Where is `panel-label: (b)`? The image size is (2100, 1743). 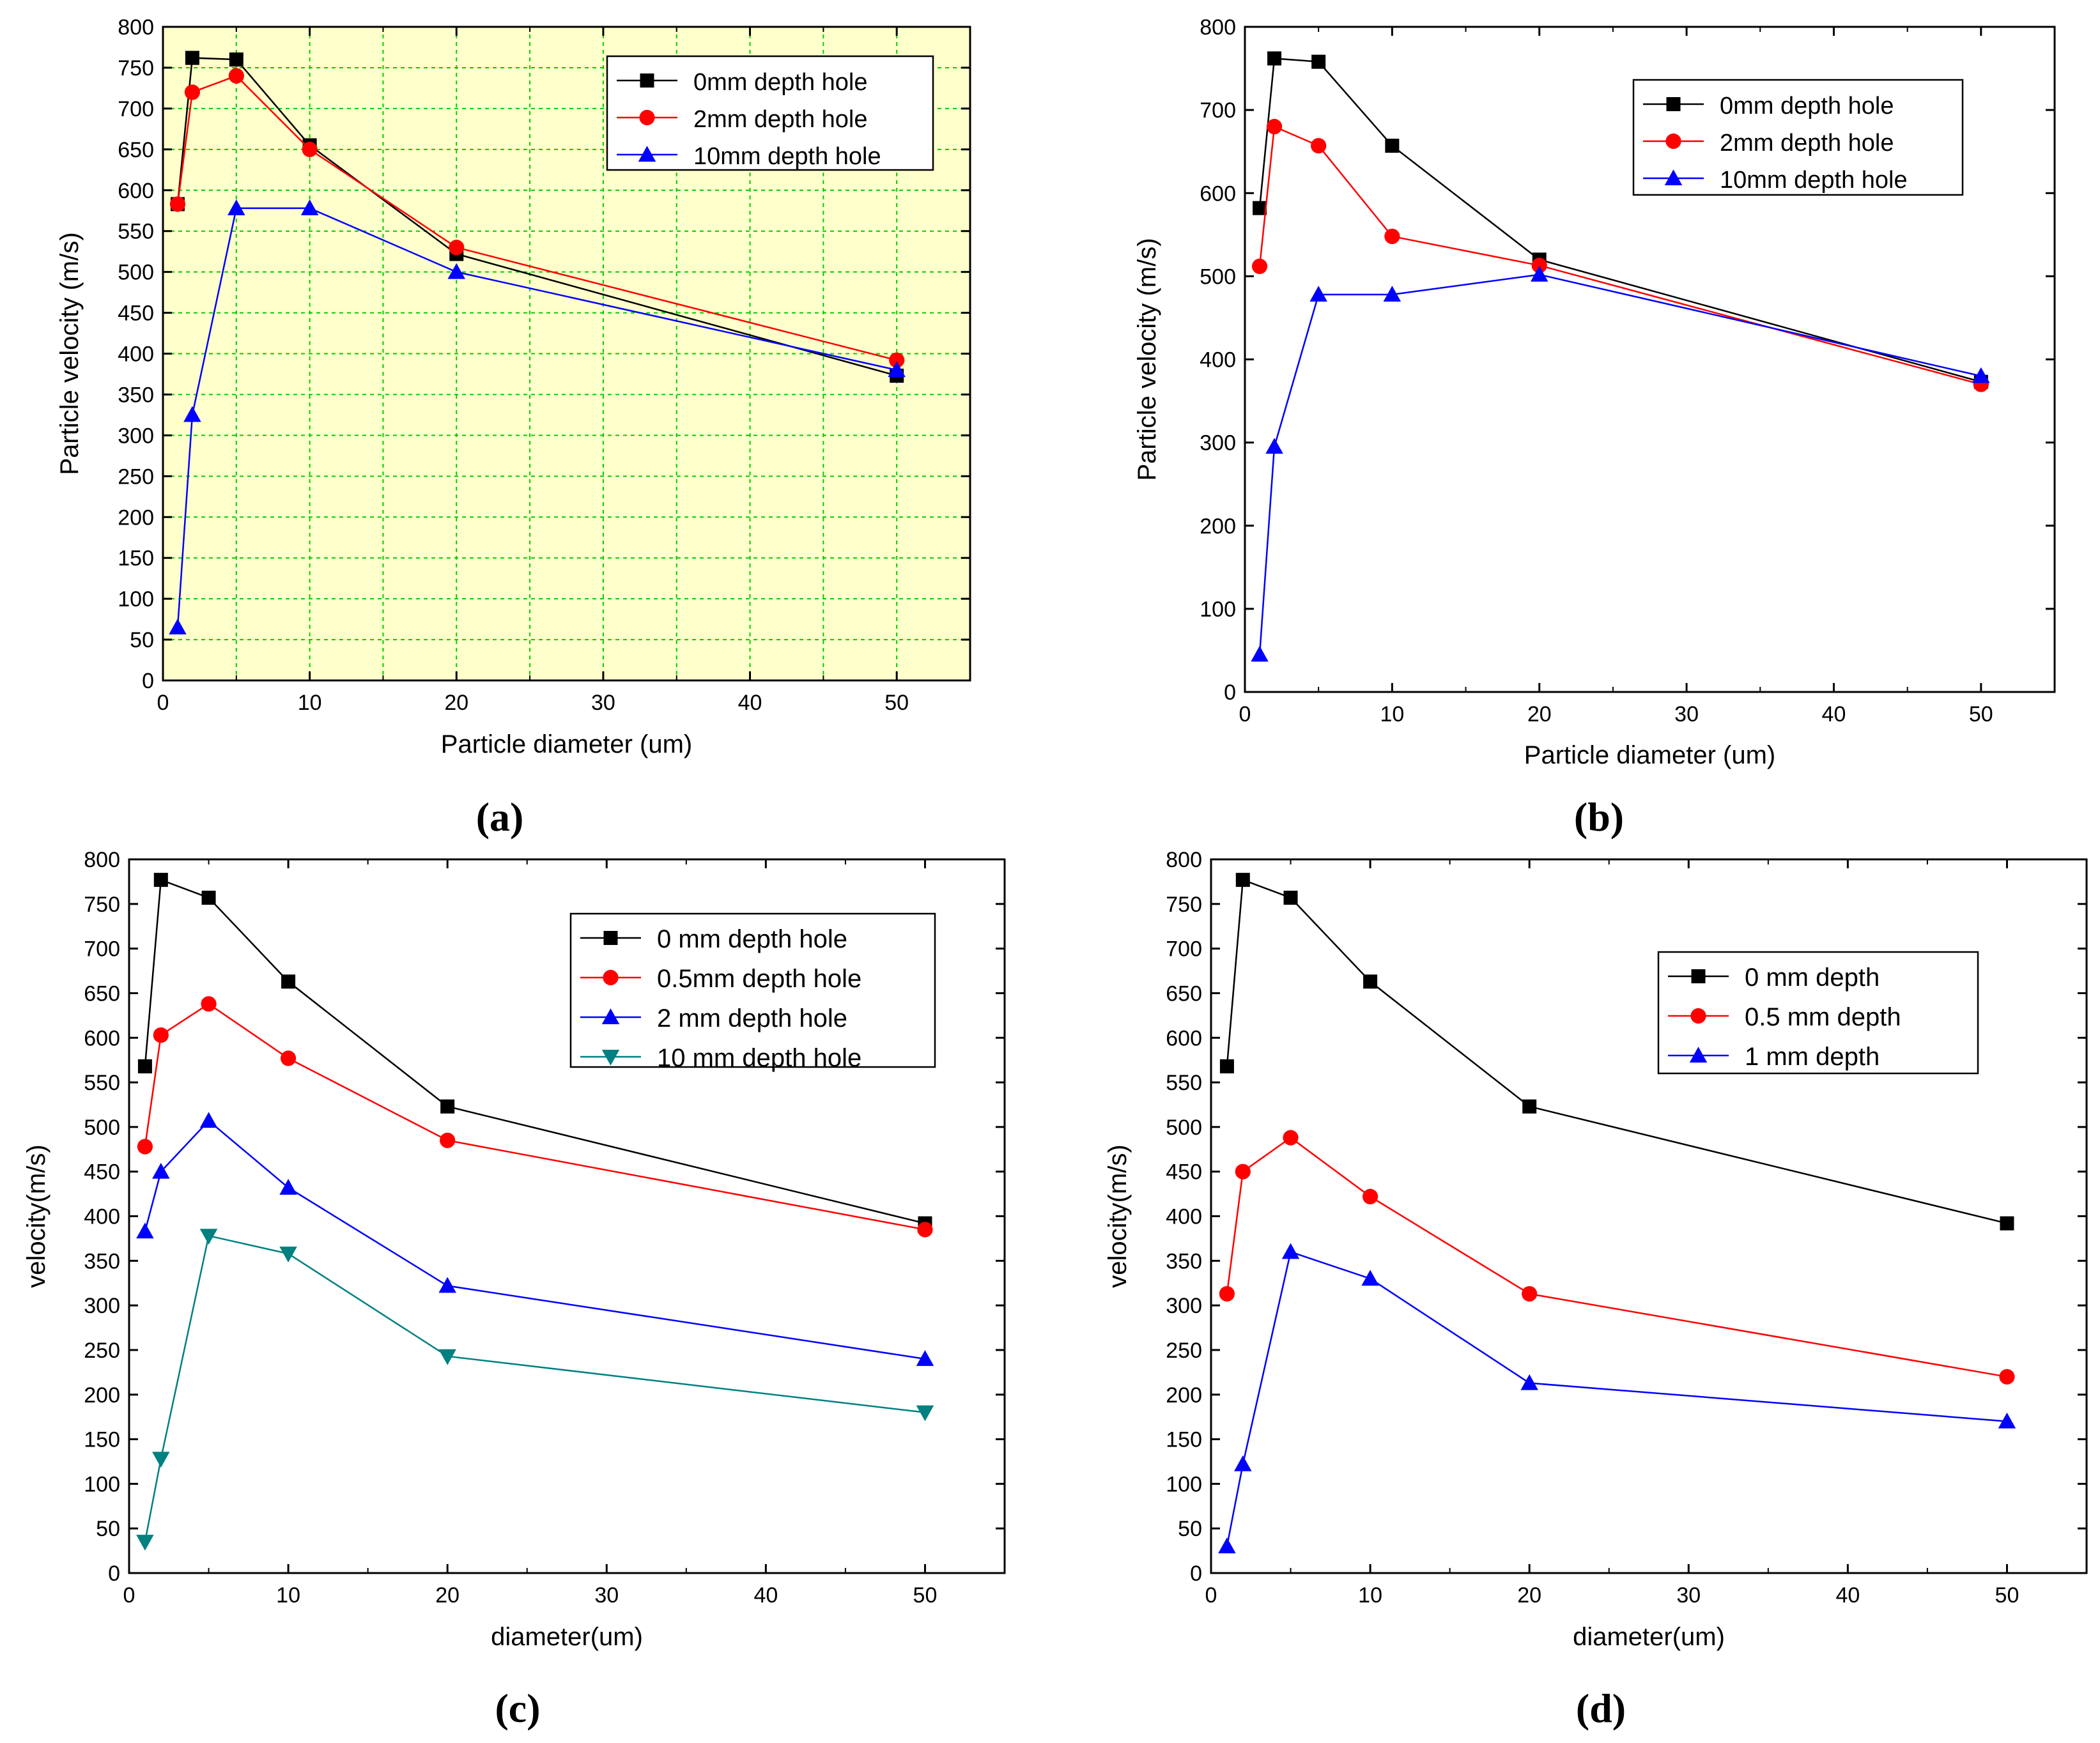 panel-label: (b) is located at coordinates (1599, 817).